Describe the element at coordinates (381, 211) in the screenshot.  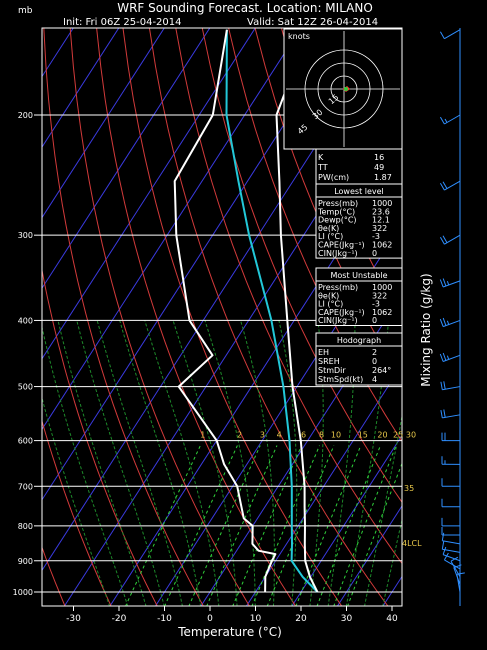
I see `lowest_level-row-value: 23.6` at that location.